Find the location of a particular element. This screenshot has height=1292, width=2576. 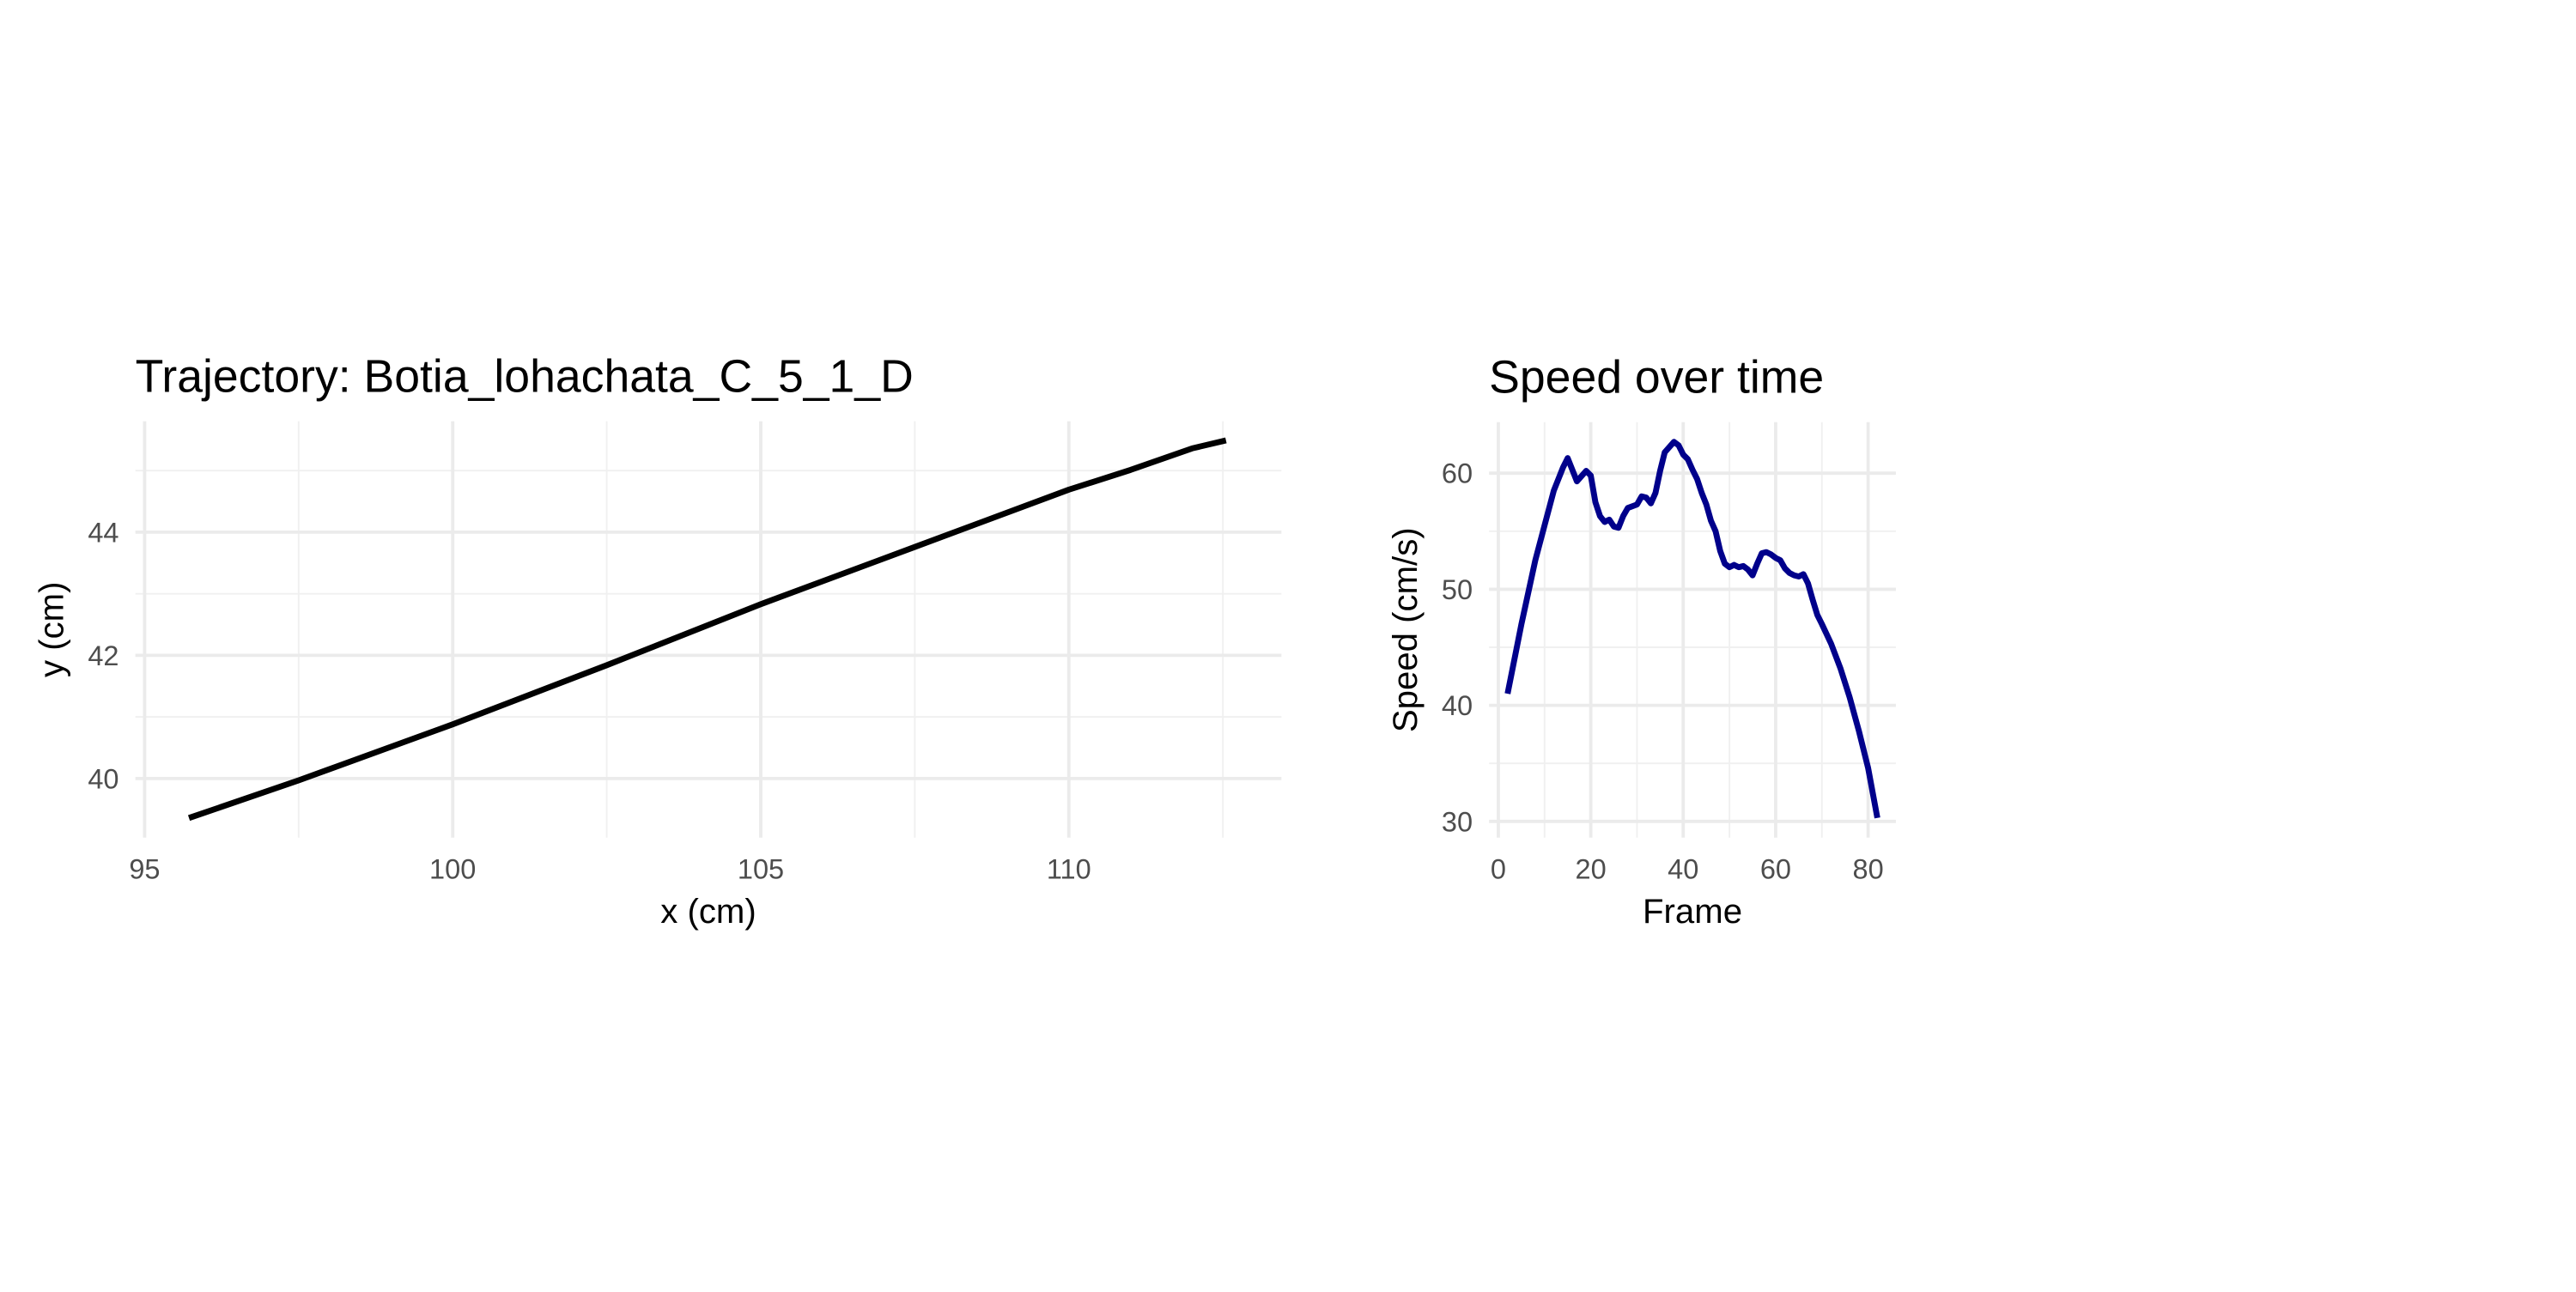

y-axis-label: Speed (cm/s) is located at coordinates (1405, 629).